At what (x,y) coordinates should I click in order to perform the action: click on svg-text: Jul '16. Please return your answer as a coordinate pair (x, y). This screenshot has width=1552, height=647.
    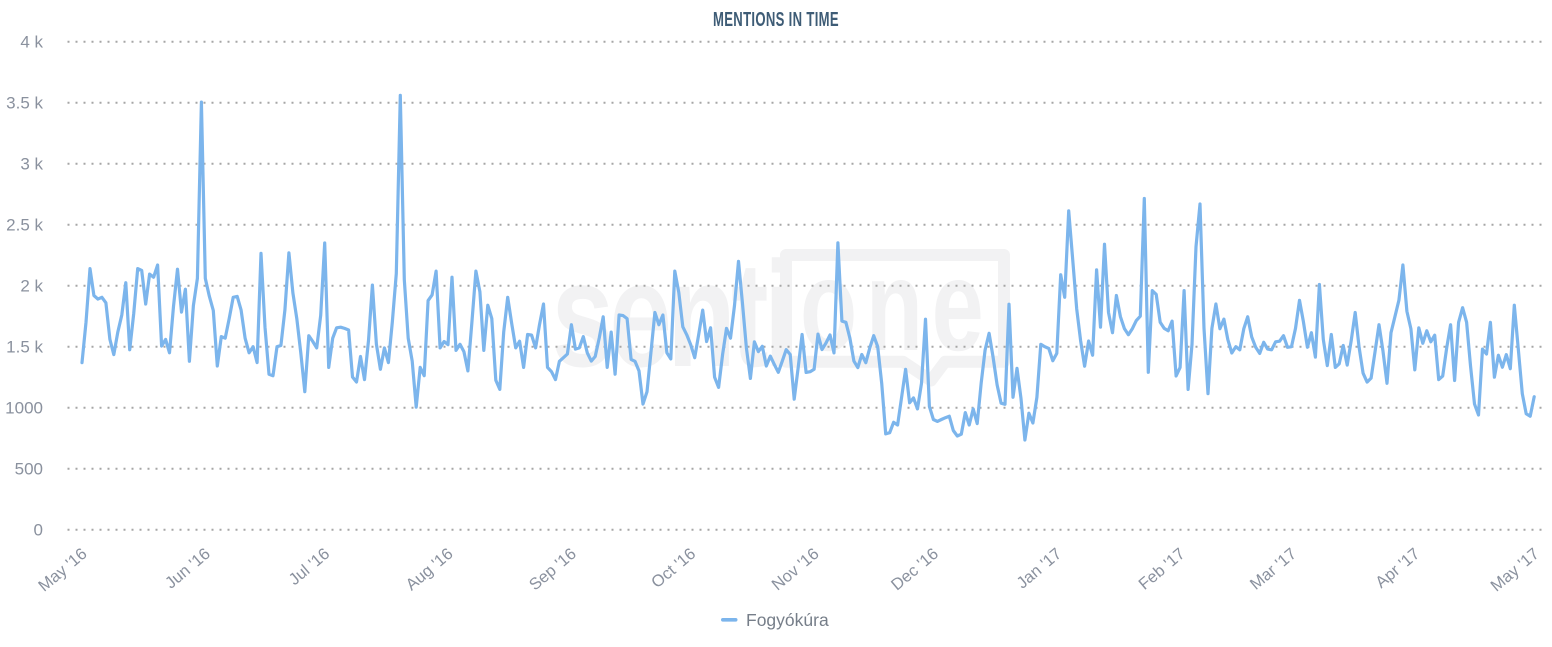
    Looking at the image, I should click on (310, 567).